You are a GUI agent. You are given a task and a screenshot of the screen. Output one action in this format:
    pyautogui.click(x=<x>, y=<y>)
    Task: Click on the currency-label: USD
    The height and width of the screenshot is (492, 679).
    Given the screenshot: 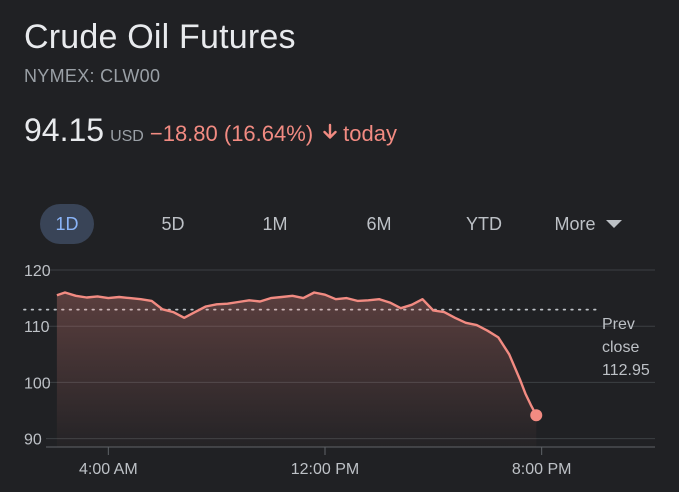 What is the action you would take?
    pyautogui.click(x=127, y=136)
    